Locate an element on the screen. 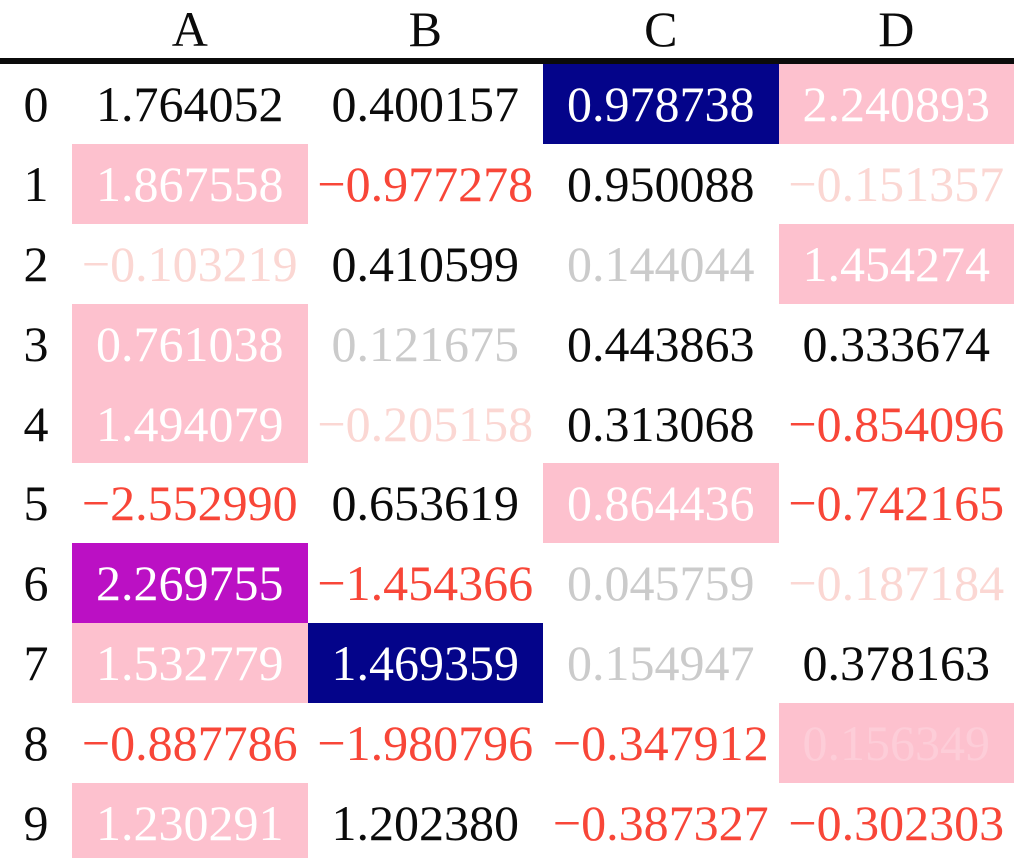  row-index: 3 is located at coordinates (36, 343).